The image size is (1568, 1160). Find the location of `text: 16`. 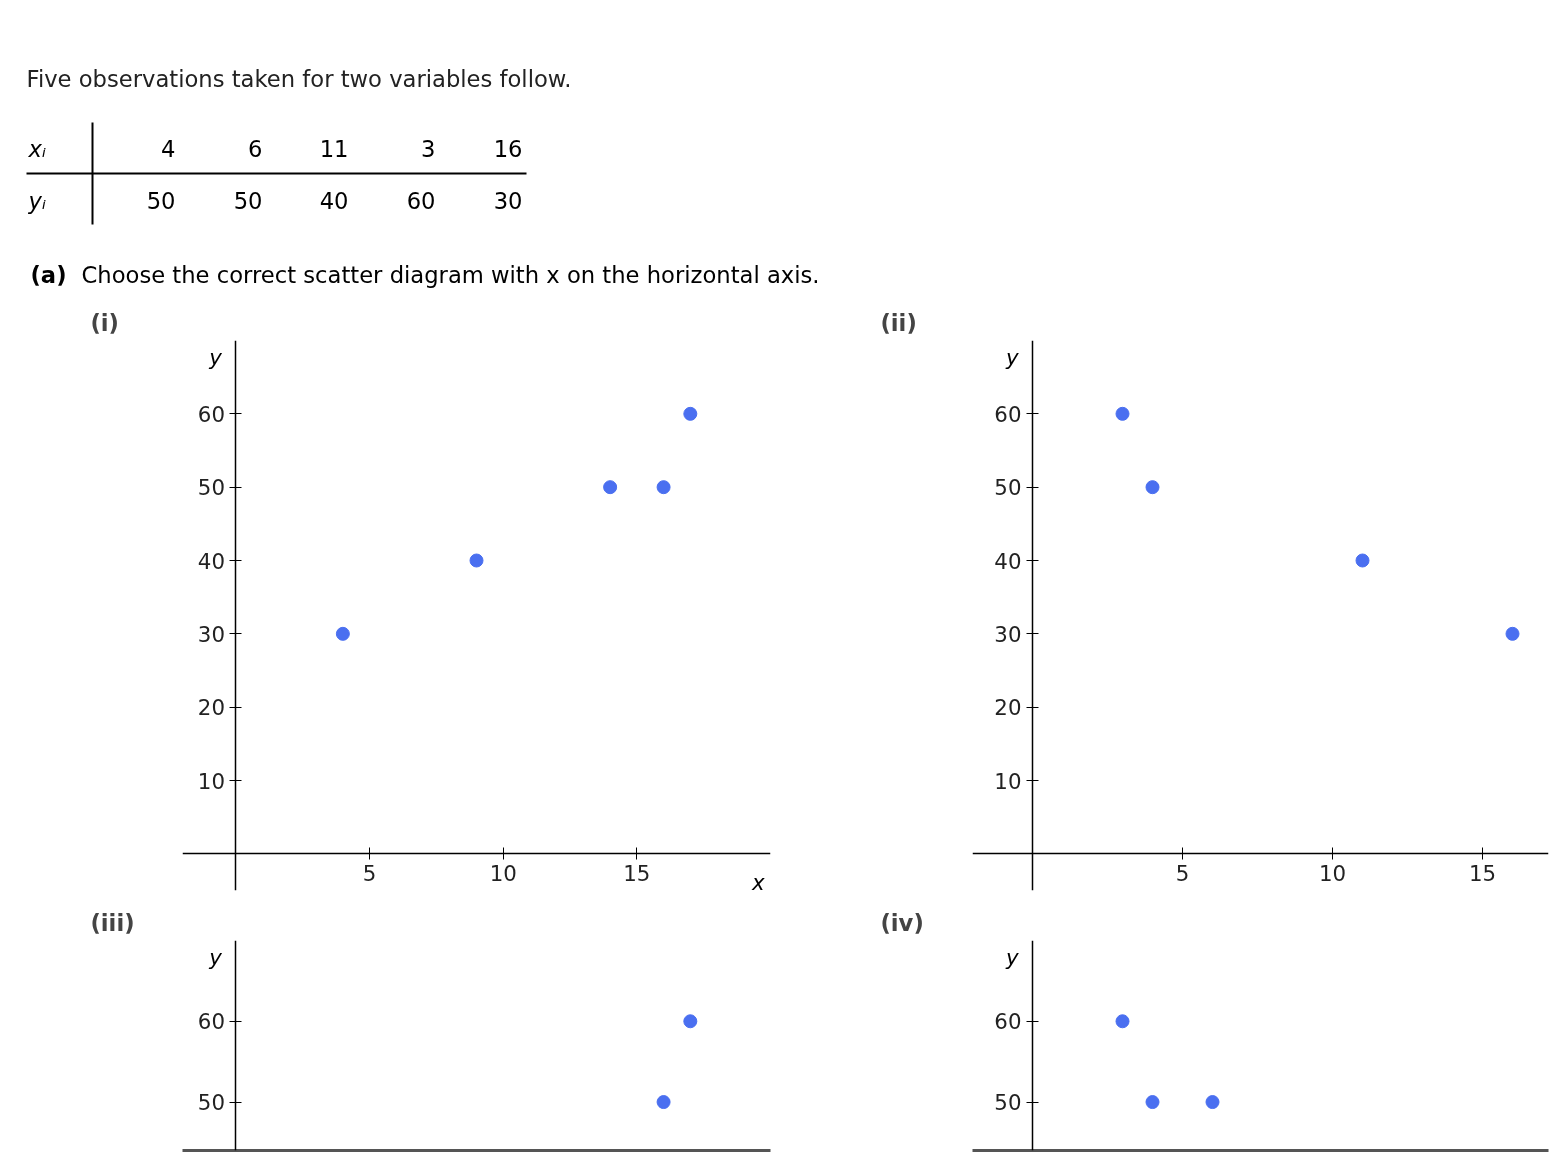

text: 16 is located at coordinates (508, 149).